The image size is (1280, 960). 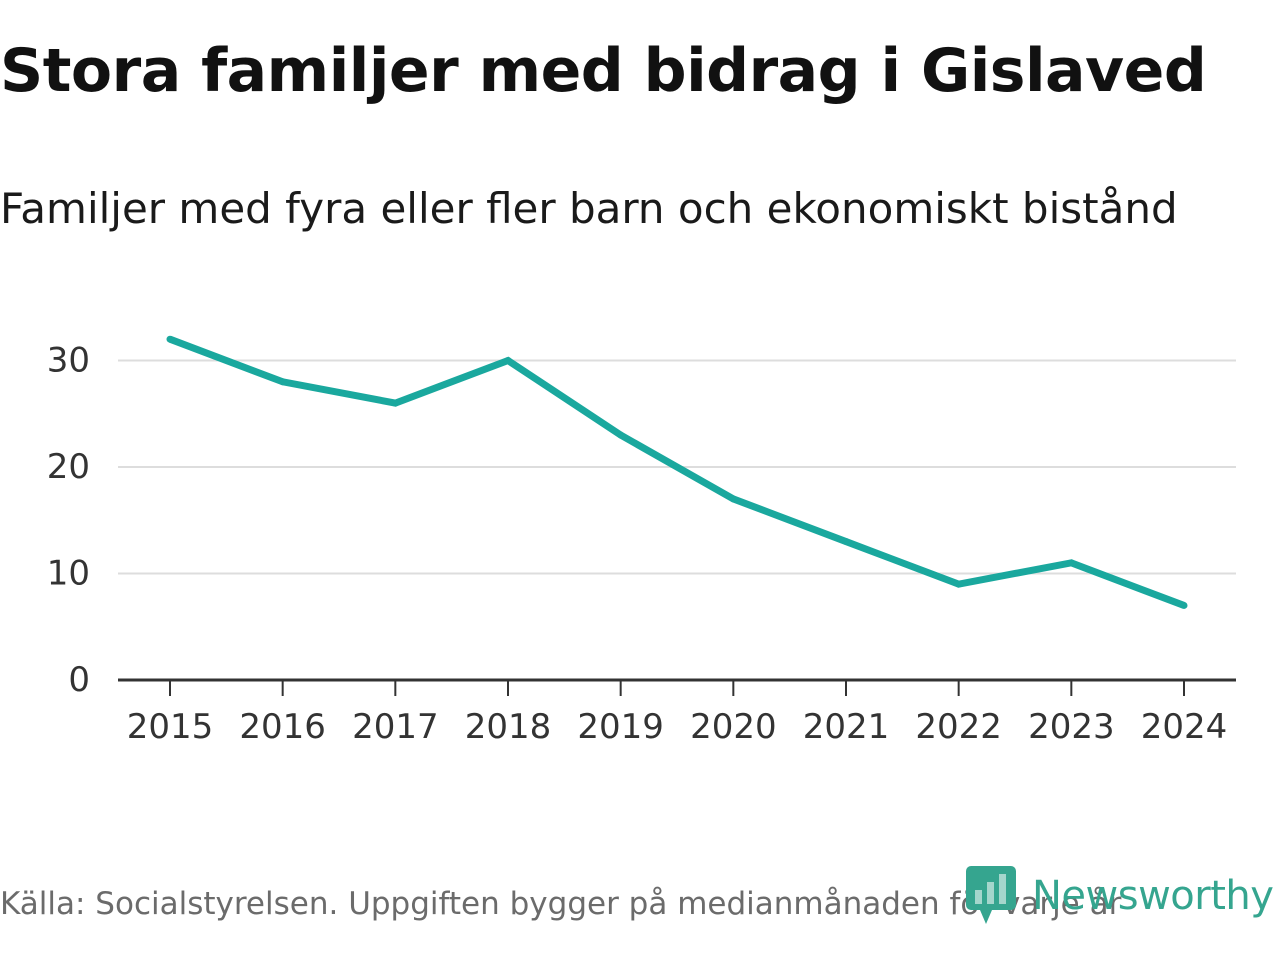 What do you see at coordinates (603, 71) in the screenshot?
I see `chart-title: Stora familjer med bidrag i Gislaved` at bounding box center [603, 71].